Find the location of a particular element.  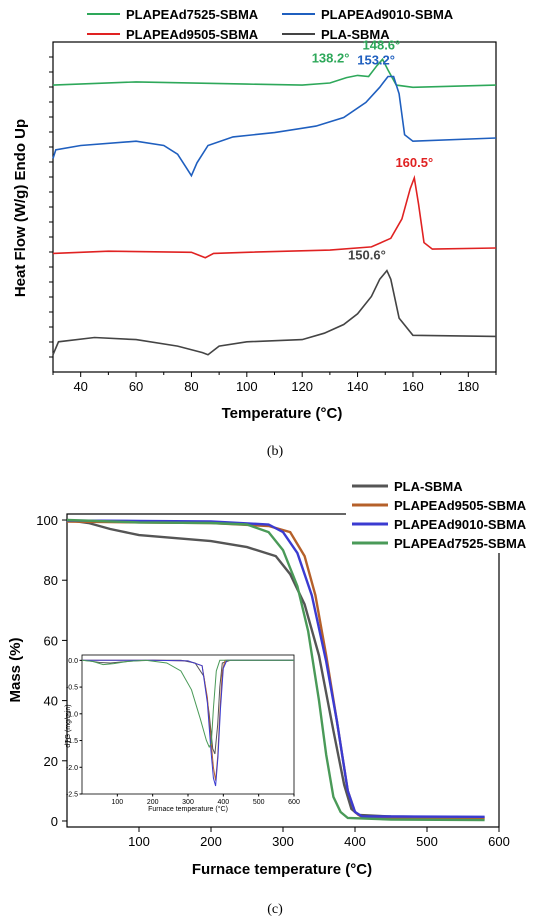

dtg-inset-frame is located at coordinates (188, 724).